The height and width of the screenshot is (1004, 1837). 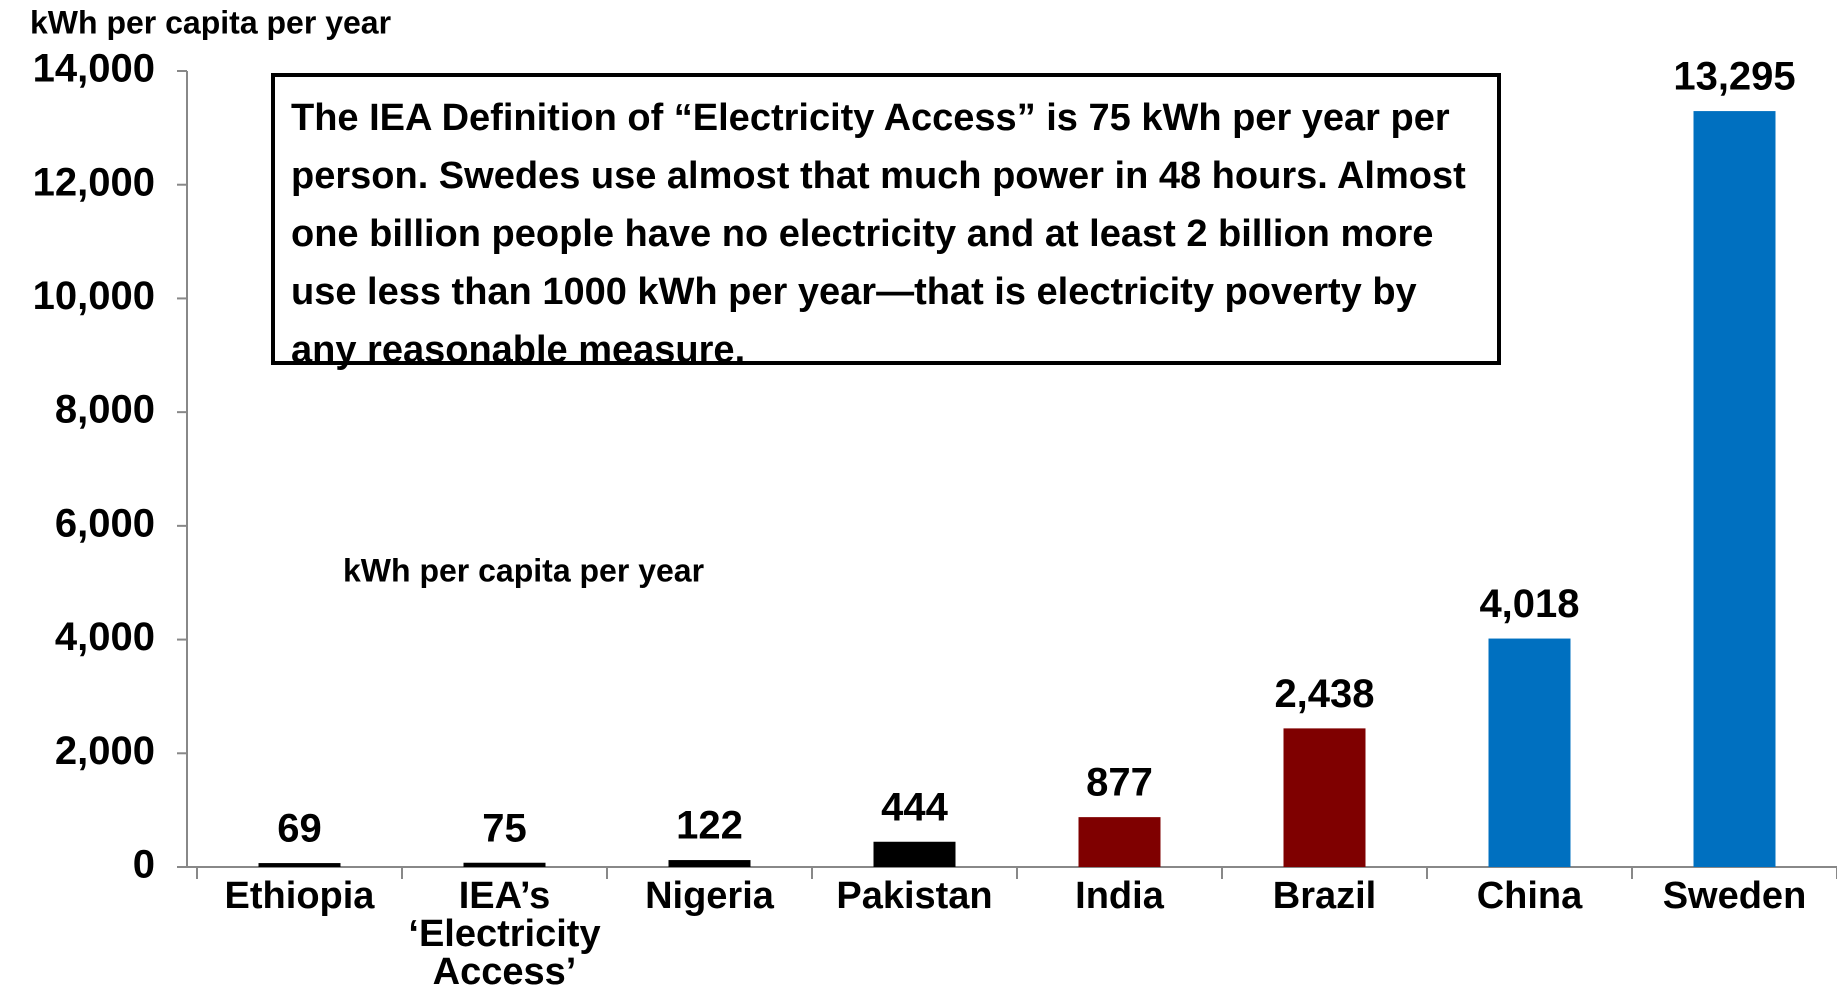 I want to click on value-label: 122, so click(x=709, y=826).